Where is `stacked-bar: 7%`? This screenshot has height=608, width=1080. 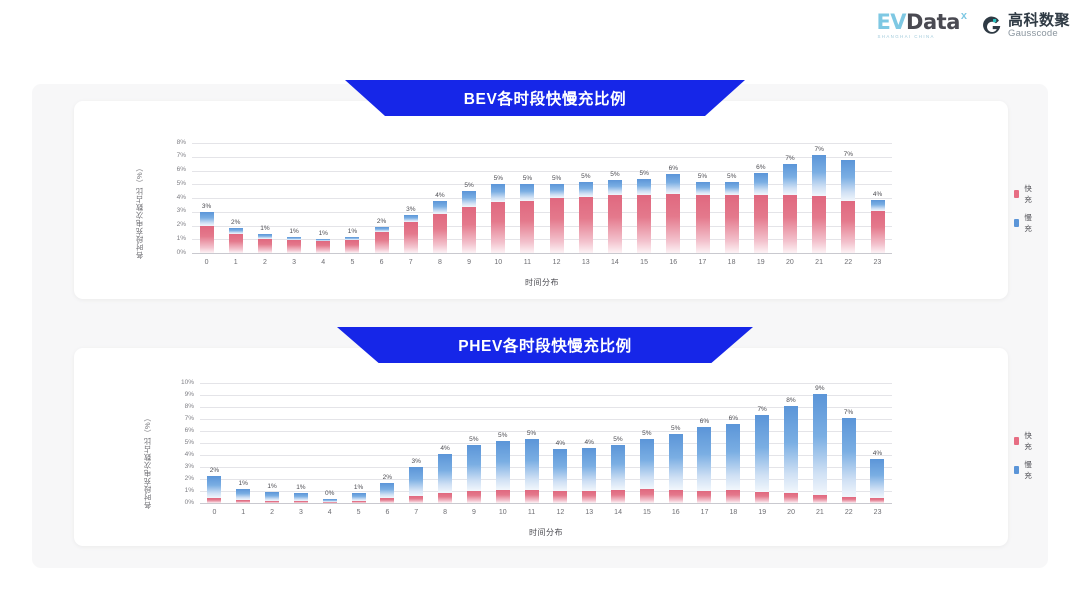 stacked-bar: 7% is located at coordinates (790, 198).